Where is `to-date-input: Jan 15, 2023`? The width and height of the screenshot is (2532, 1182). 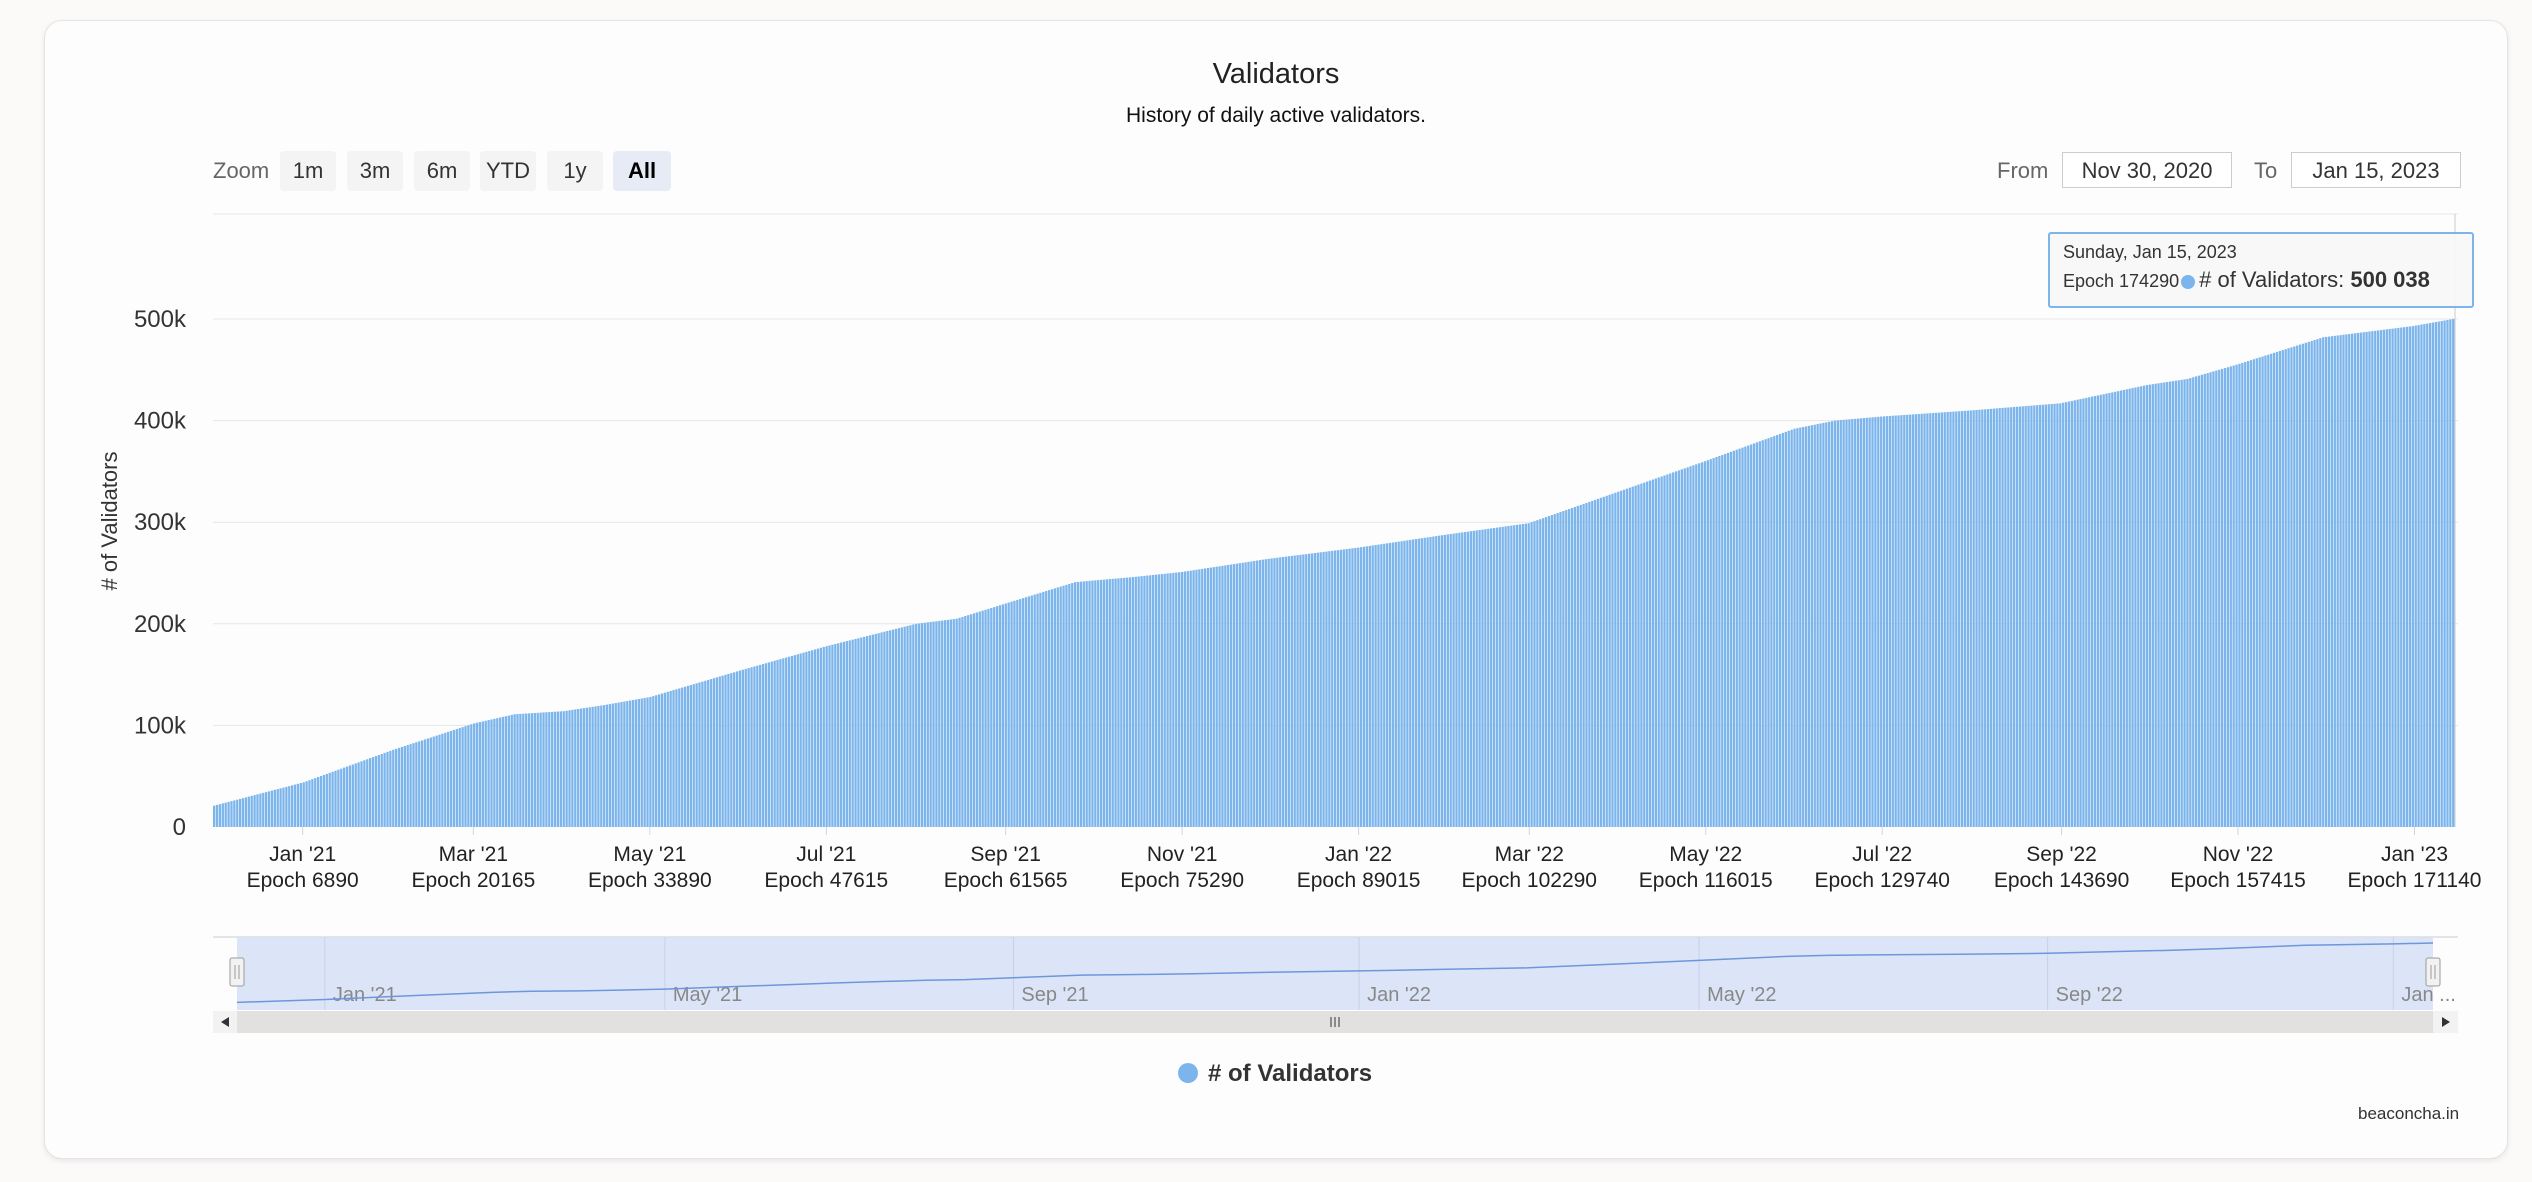
to-date-input: Jan 15, 2023 is located at coordinates (2376, 170).